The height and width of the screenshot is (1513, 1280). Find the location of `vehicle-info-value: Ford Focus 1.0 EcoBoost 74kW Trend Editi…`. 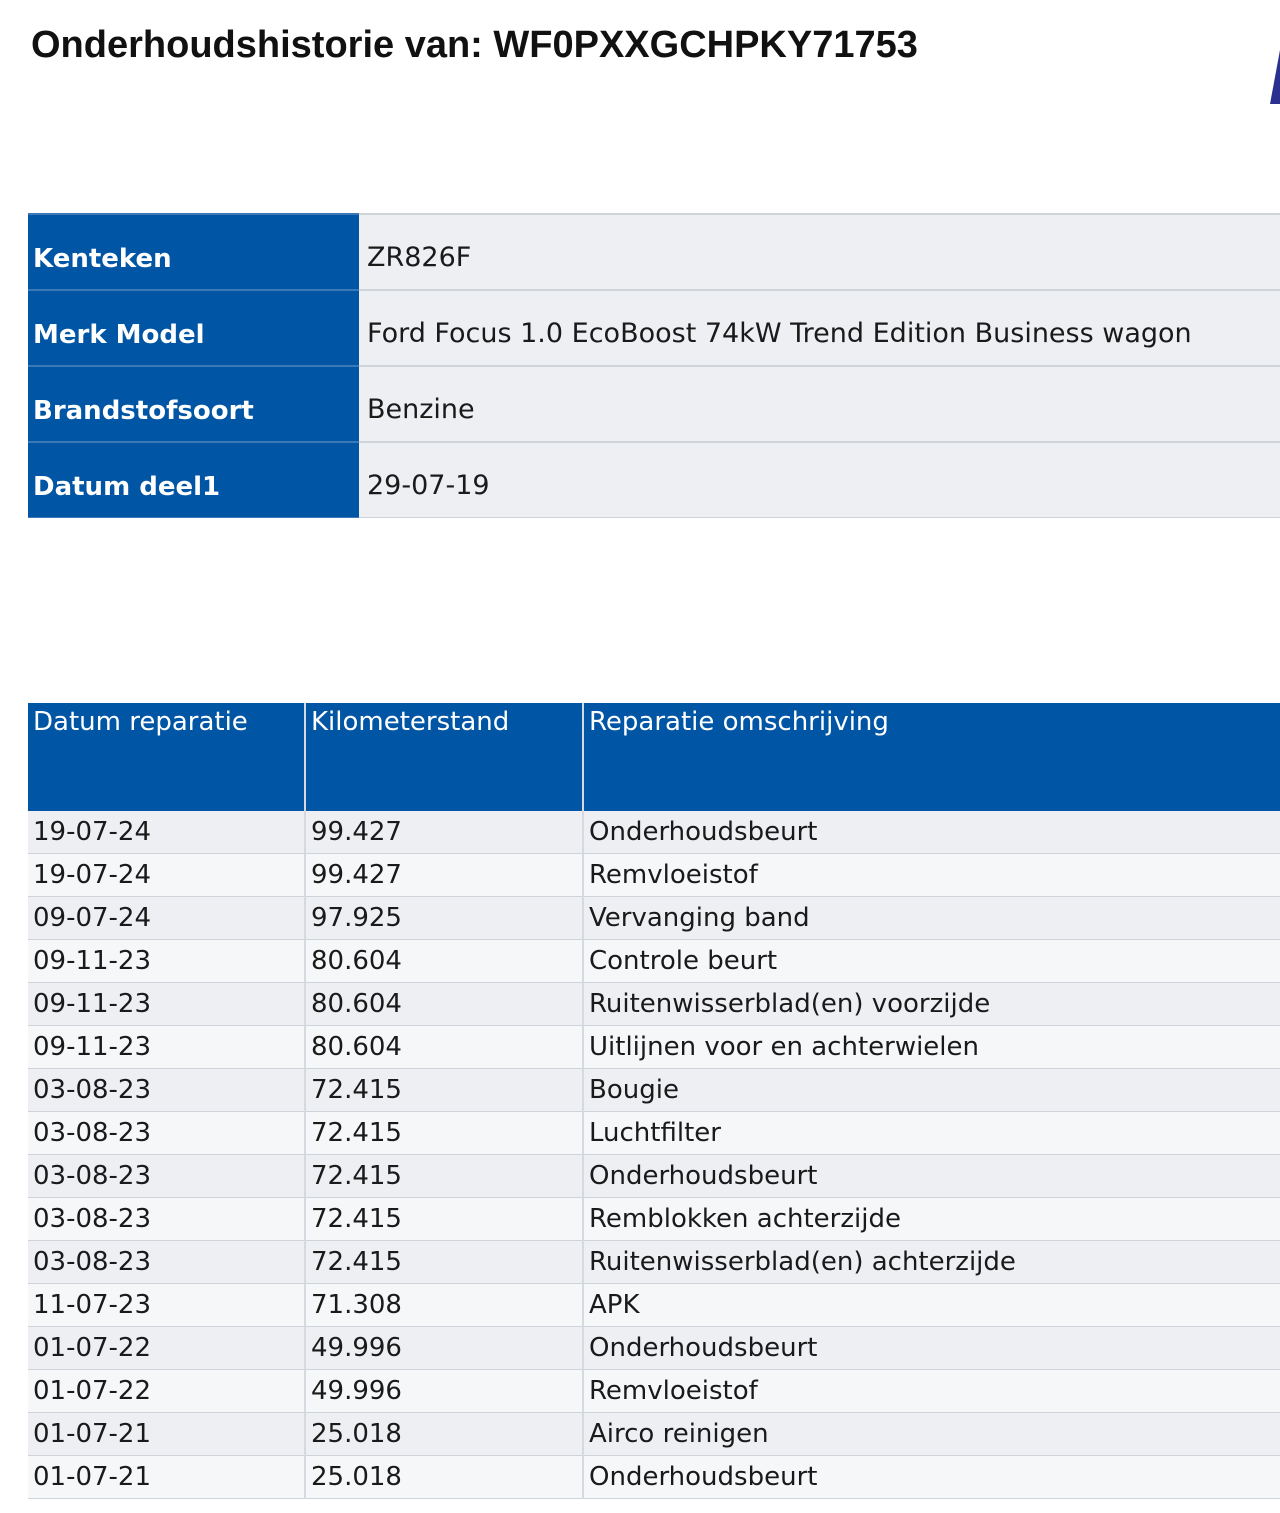

vehicle-info-value: Ford Focus 1.0 EcoBoost 74kW Trend Editi… is located at coordinates (819, 328).